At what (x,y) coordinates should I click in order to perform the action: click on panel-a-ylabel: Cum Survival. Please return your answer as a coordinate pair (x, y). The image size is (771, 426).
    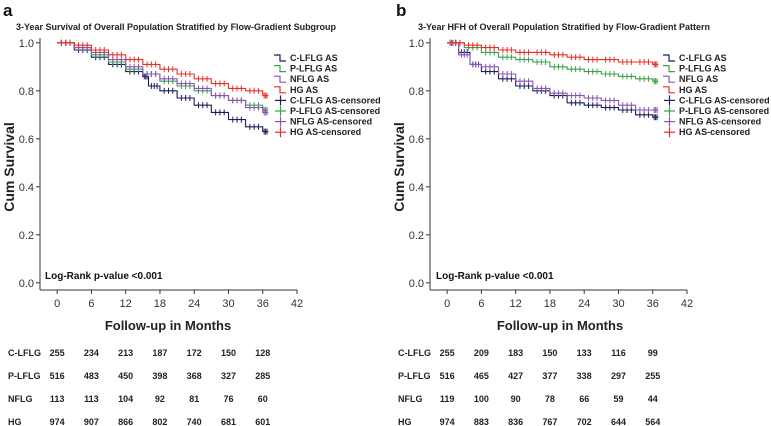
    Looking at the image, I should click on (9, 166).